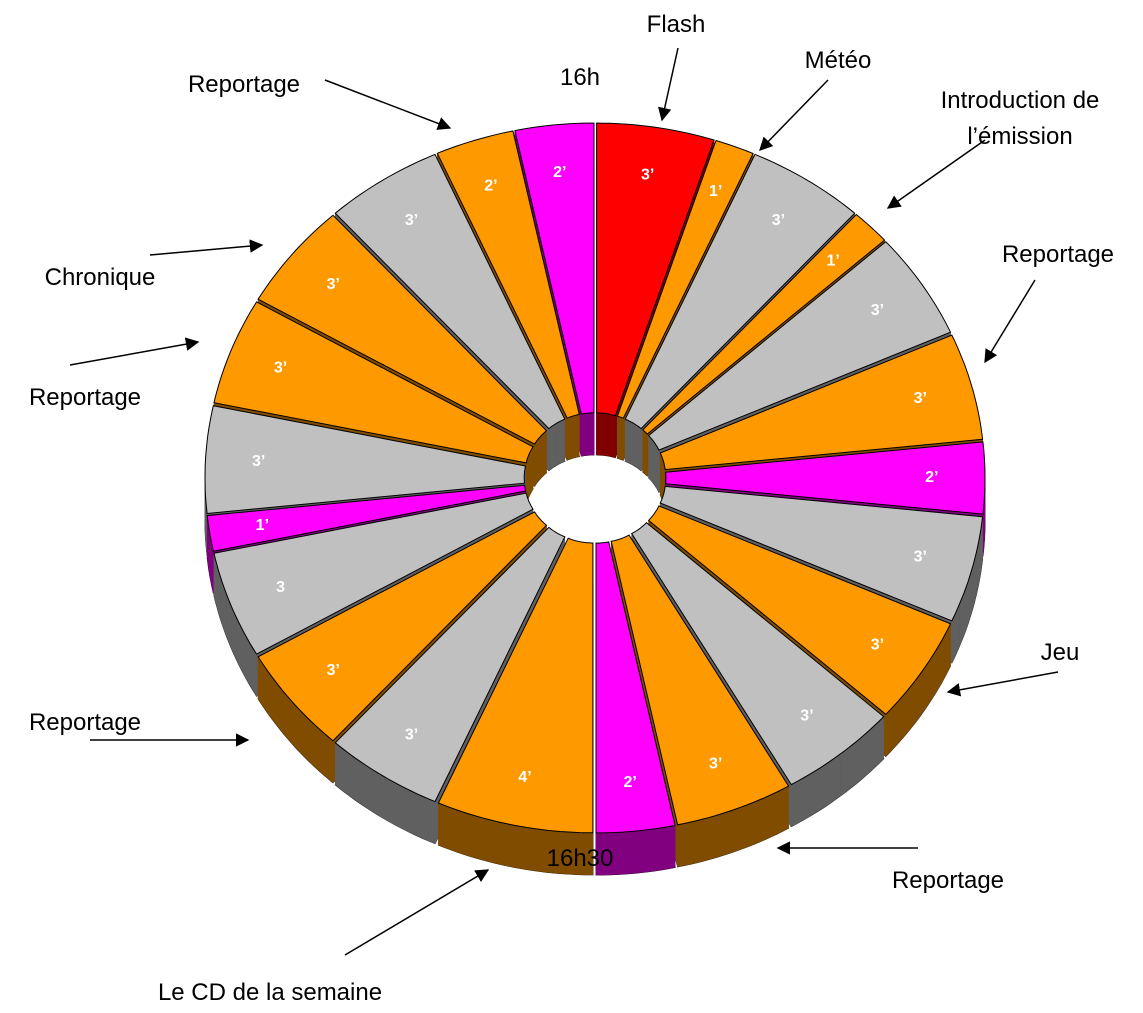 The height and width of the screenshot is (1013, 1143). Describe the element at coordinates (280, 587) in the screenshot. I see `value-label: 3` at that location.